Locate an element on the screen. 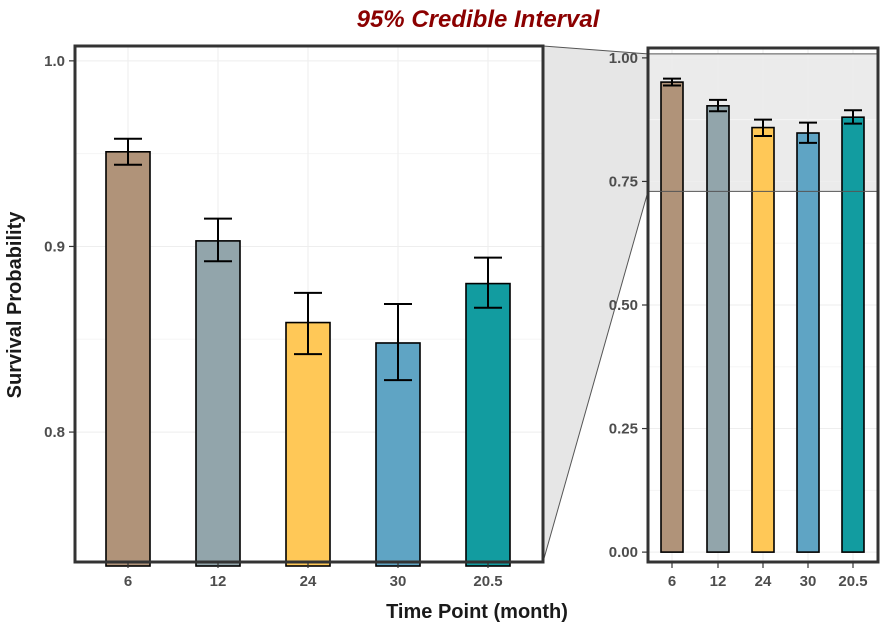  main-xtick-label-0: 6 is located at coordinates (128, 581).